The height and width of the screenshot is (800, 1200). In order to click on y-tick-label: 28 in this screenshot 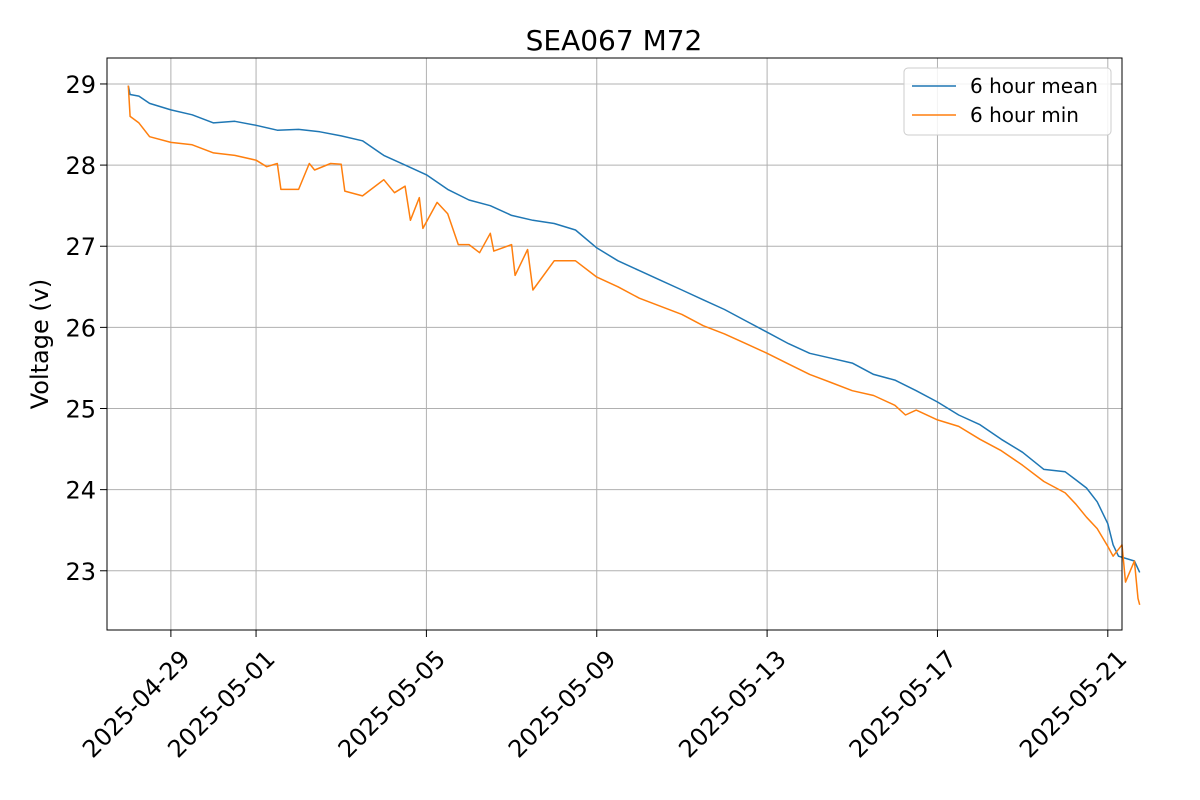, I will do `click(80, 166)`.